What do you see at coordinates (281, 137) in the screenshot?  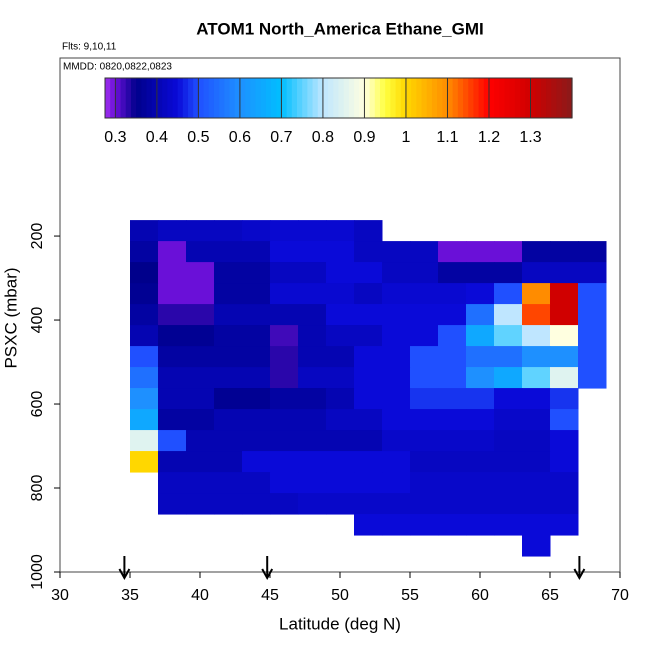 I see `colorbar-tick-label: 0.7` at bounding box center [281, 137].